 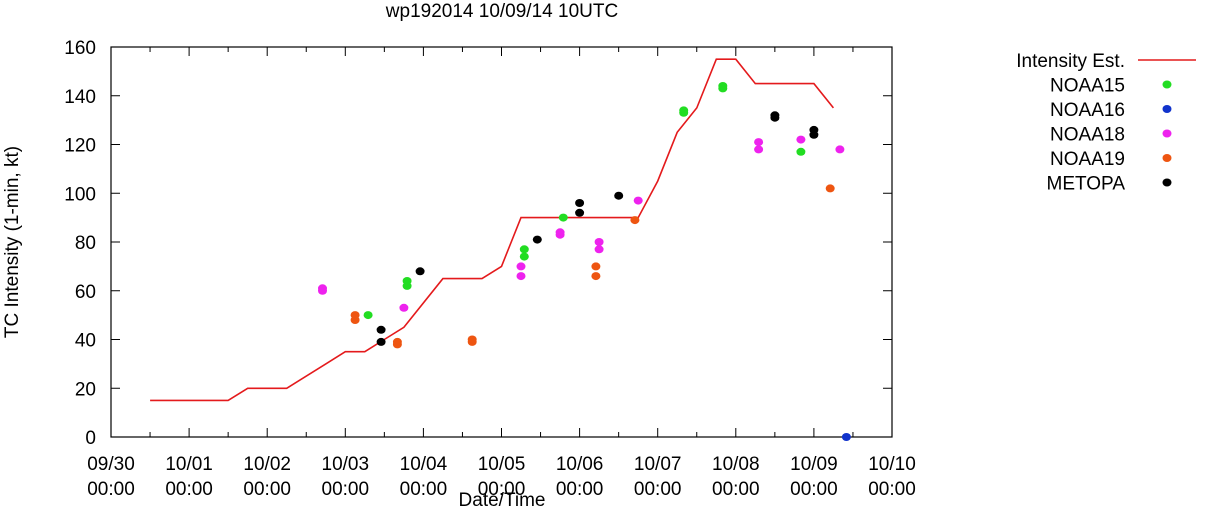 I want to click on legend-label: METOPA, so click(x=1086, y=184).